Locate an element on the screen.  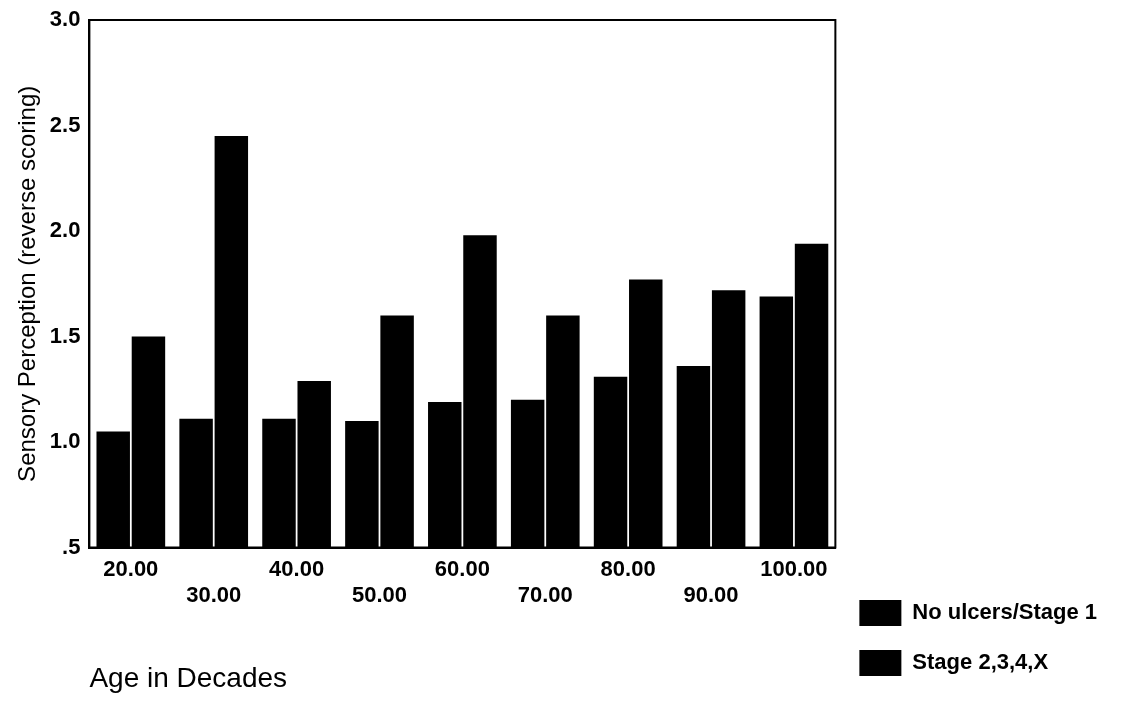
x-tick-label: 70.00 is located at coordinates (545, 595).